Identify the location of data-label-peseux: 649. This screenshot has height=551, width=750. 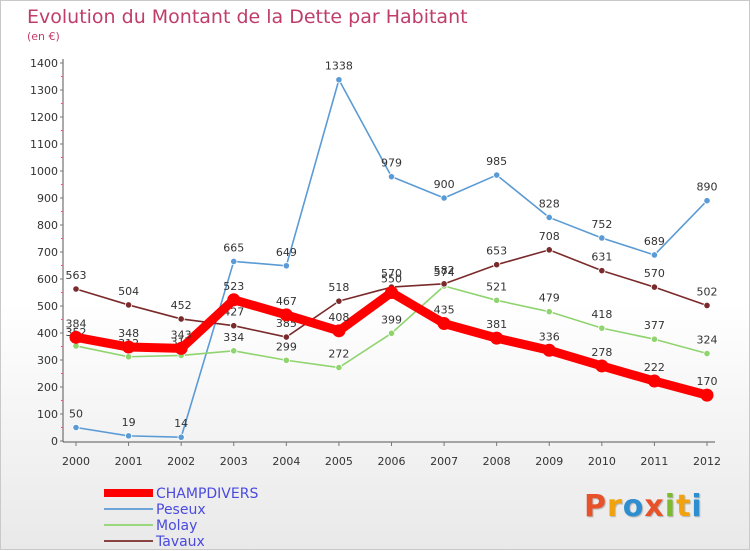
(286, 252).